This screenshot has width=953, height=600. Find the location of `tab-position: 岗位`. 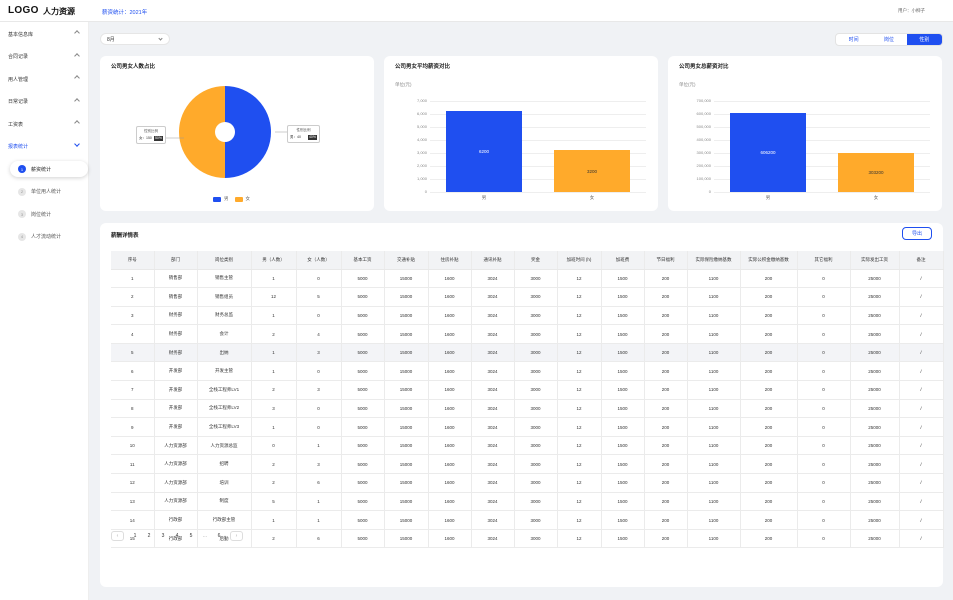

tab-position: 岗位 is located at coordinates (888, 40).